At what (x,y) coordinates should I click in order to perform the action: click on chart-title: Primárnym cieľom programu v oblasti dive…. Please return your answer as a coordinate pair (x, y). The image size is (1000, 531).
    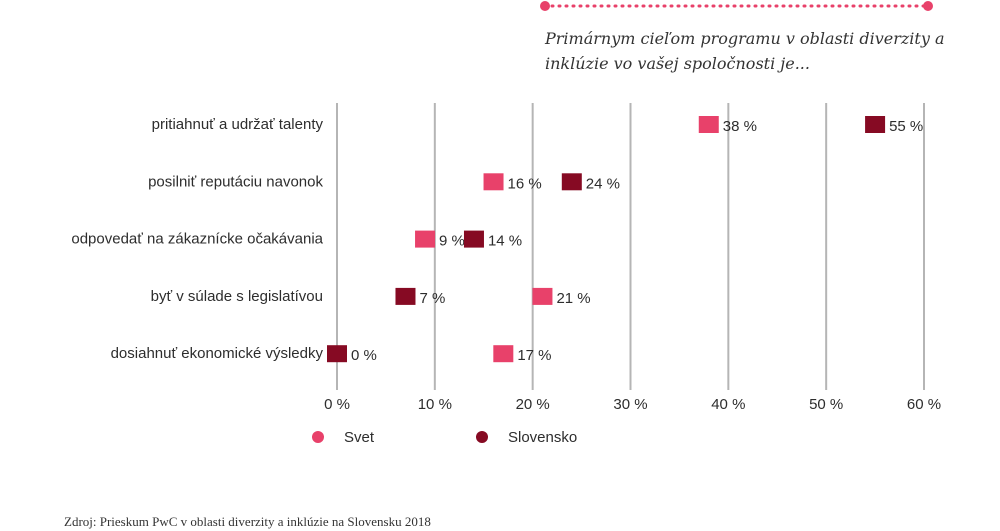
    Looking at the image, I should click on (745, 51).